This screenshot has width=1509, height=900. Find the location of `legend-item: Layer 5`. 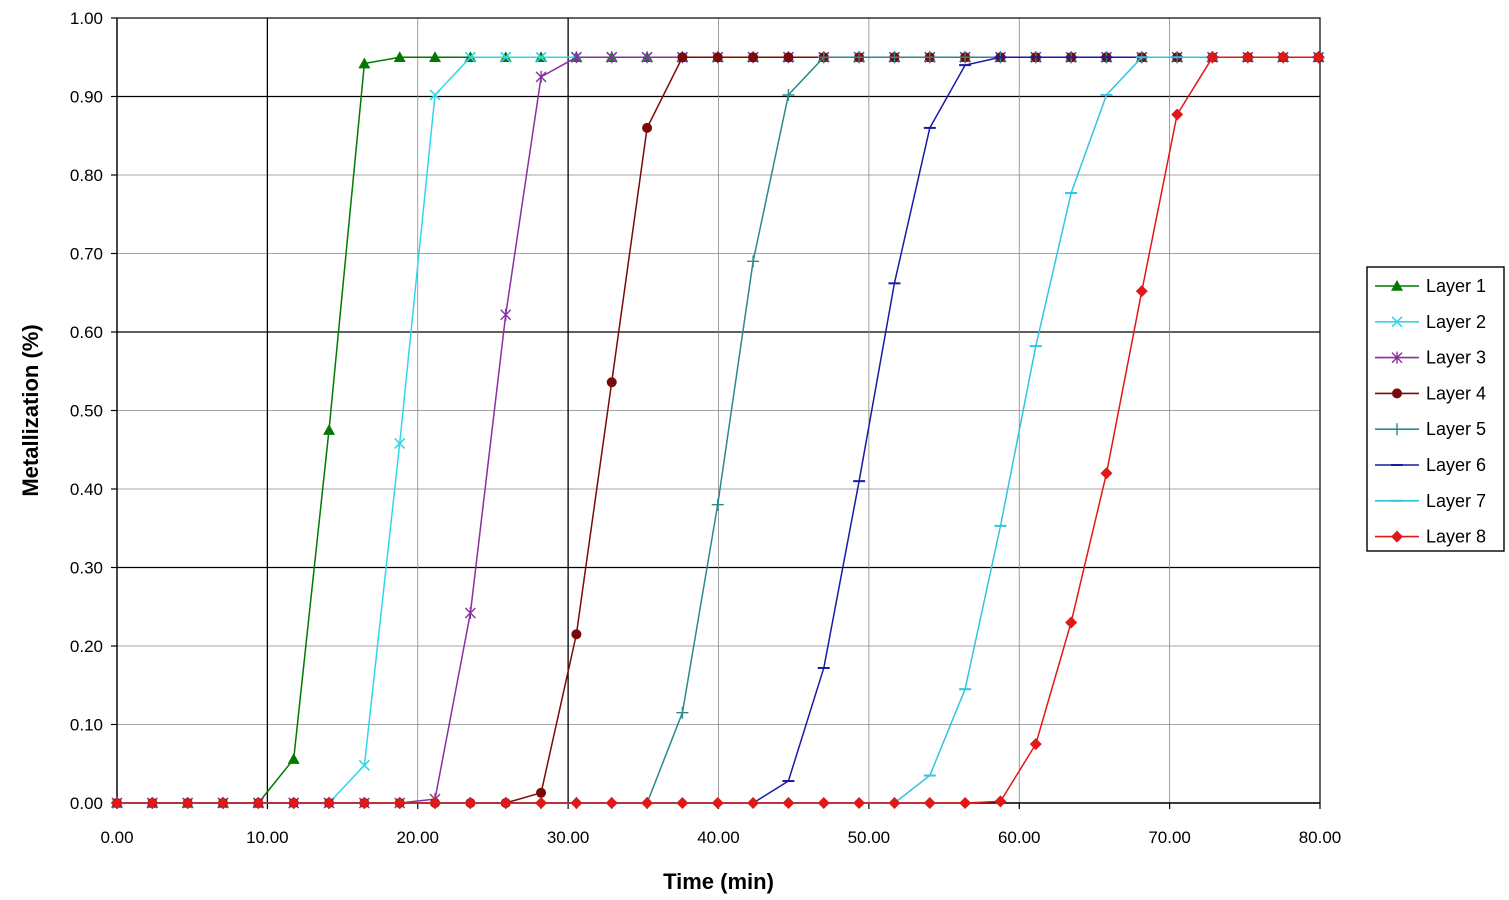

legend-item: Layer 5 is located at coordinates (1430, 429).